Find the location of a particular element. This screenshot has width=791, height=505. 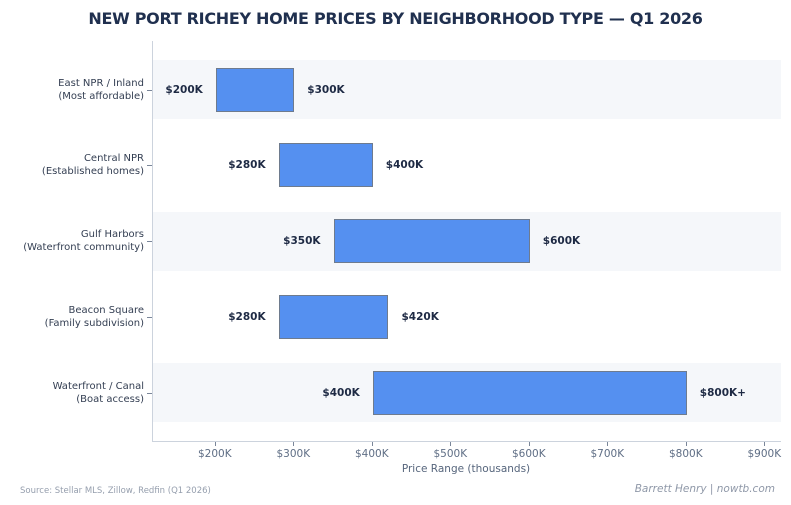

x-axis-tick-label: $200K is located at coordinates (214, 454).